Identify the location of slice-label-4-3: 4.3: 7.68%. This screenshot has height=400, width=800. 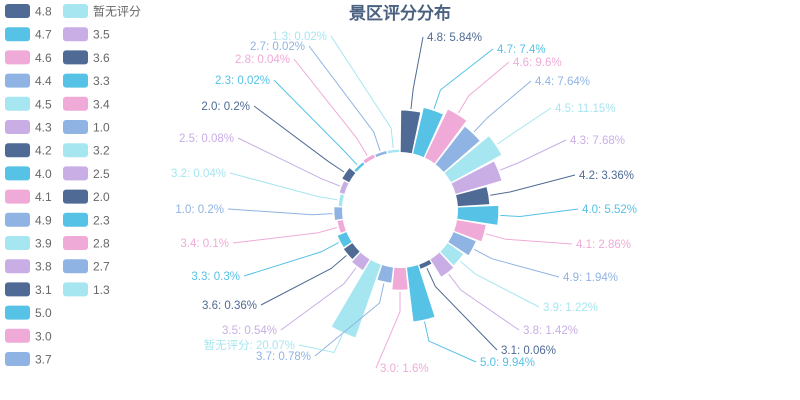
(597, 141).